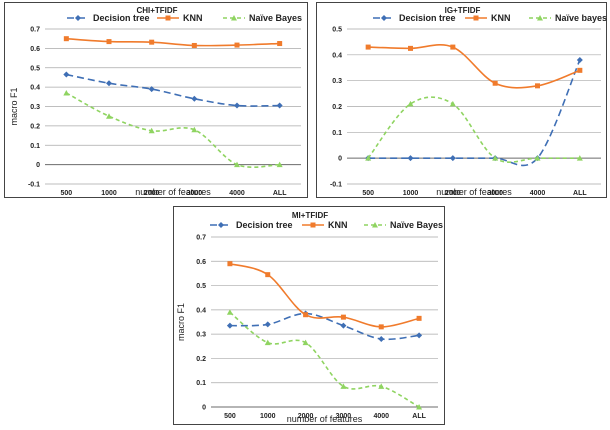 Image resolution: width=610 pixels, height=430 pixels. I want to click on y-tick-label: 0.5, so click(35, 68).